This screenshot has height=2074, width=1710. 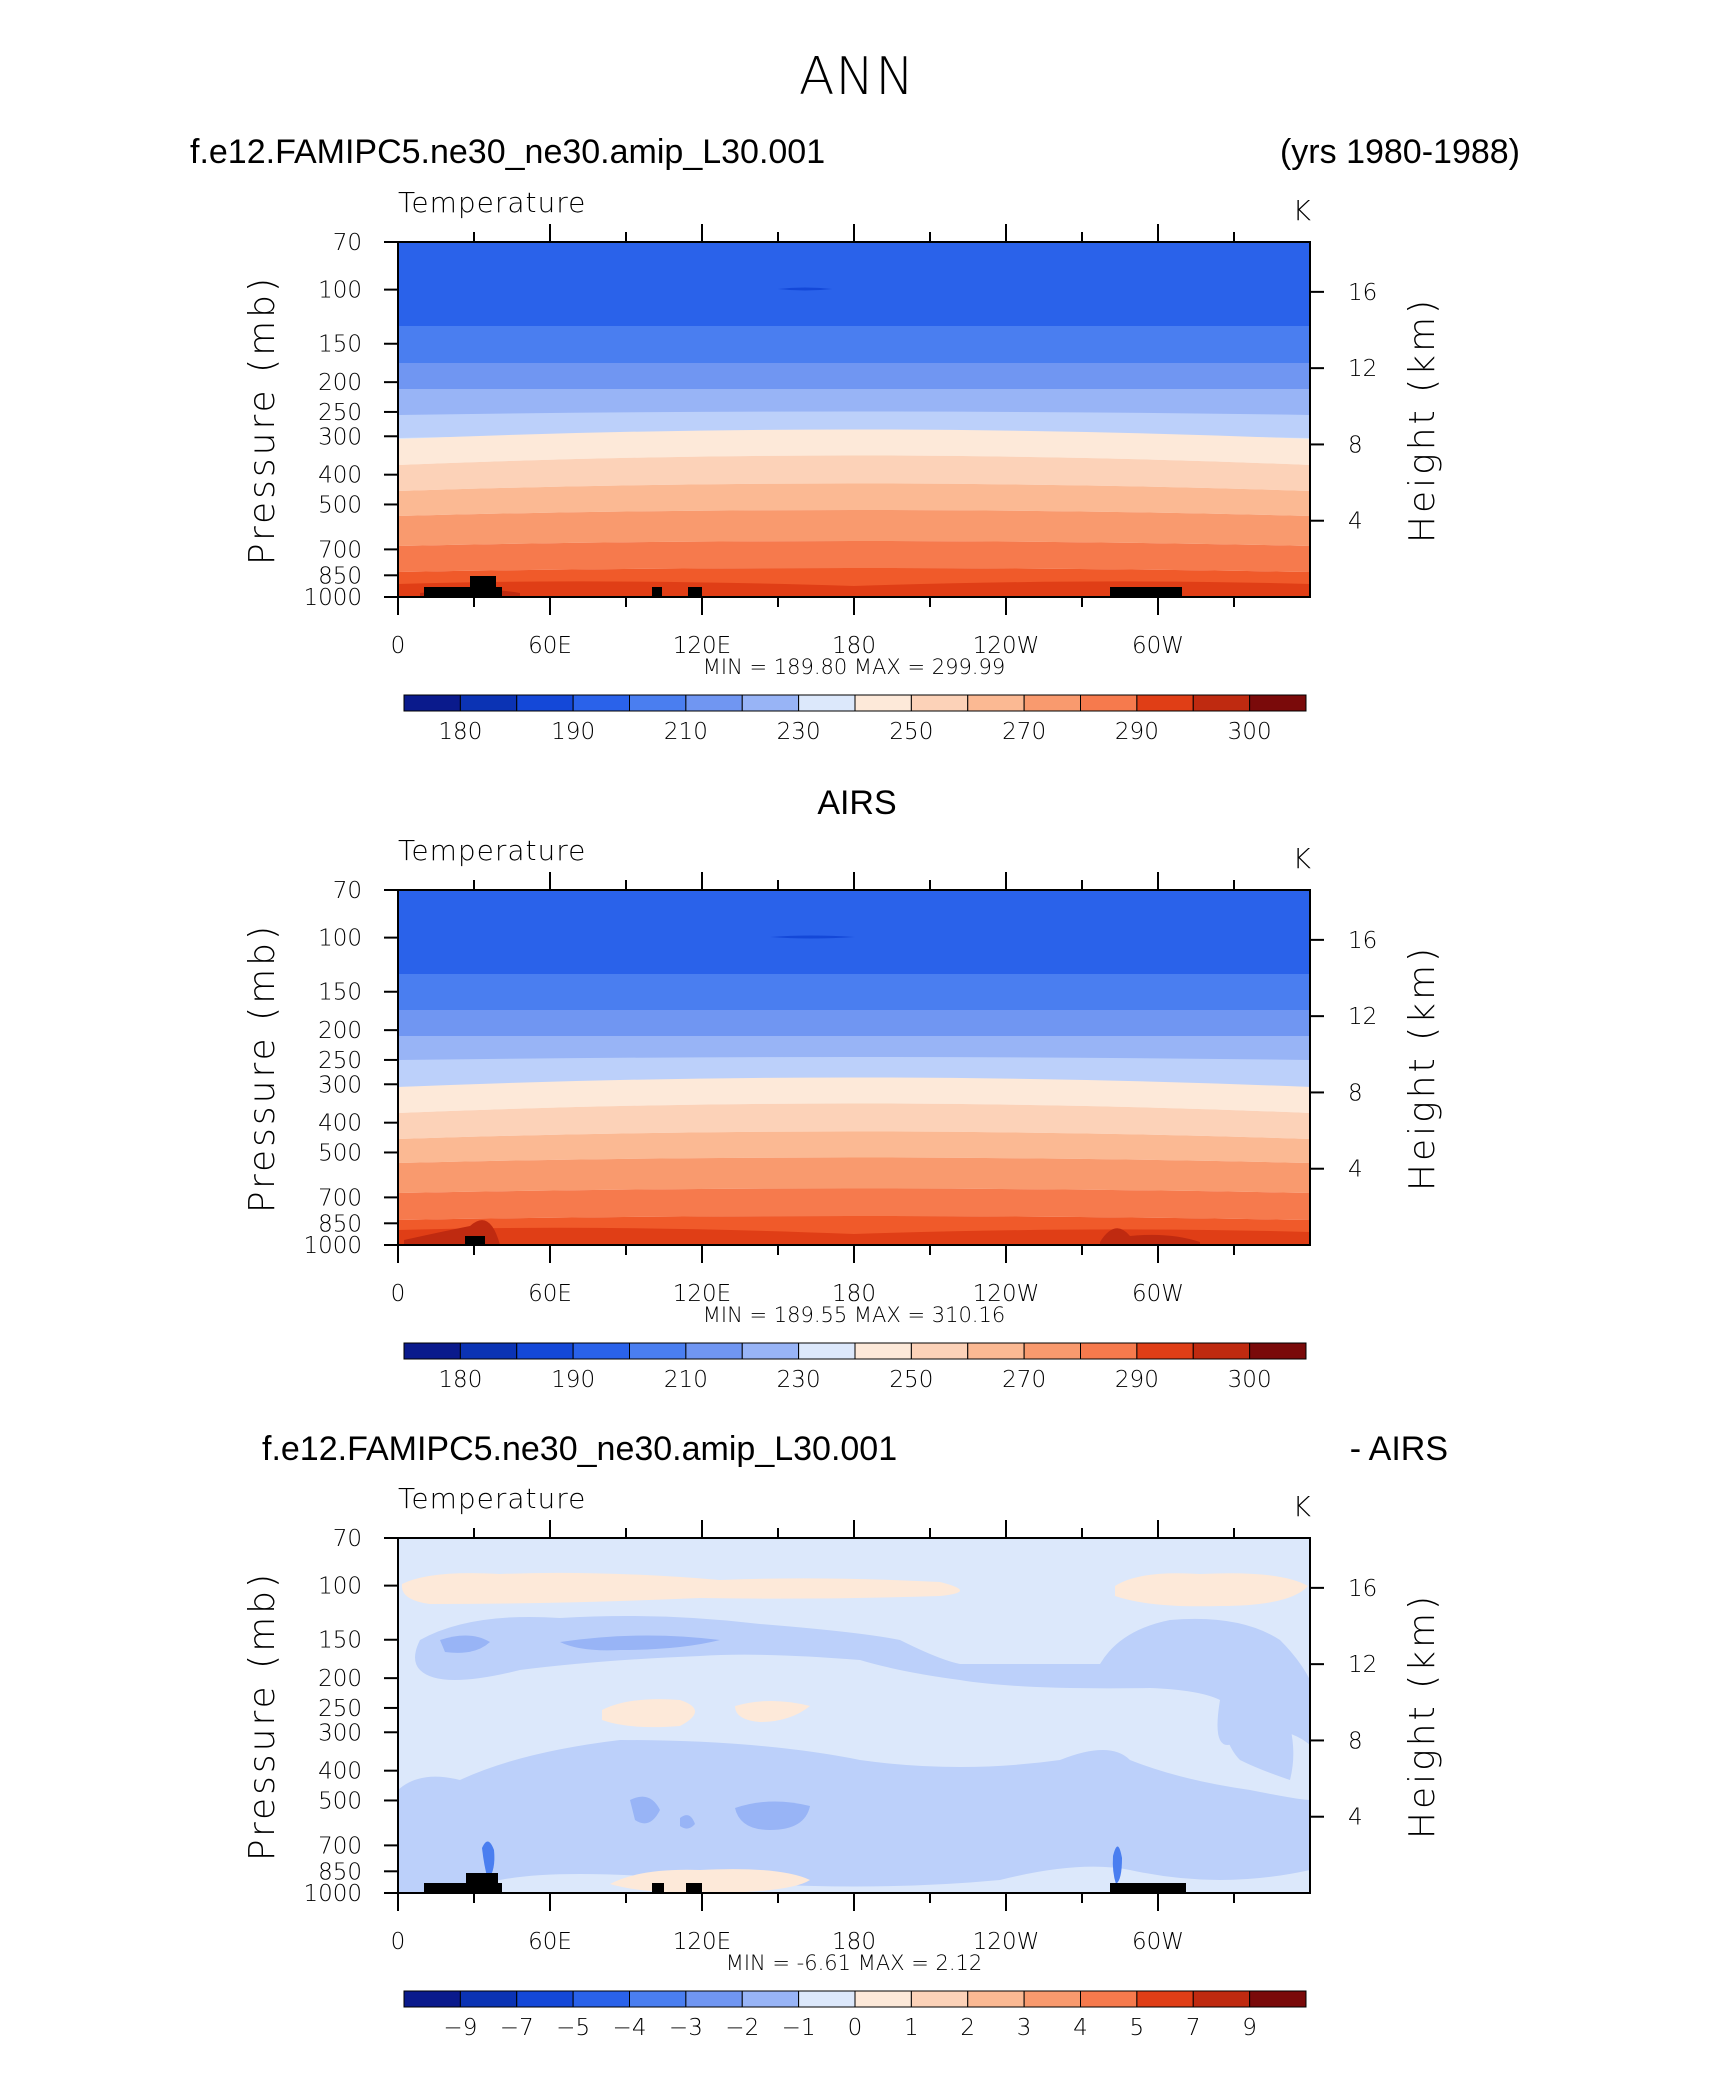 I want to click on colorbar-label: −2, so click(x=742, y=2028).